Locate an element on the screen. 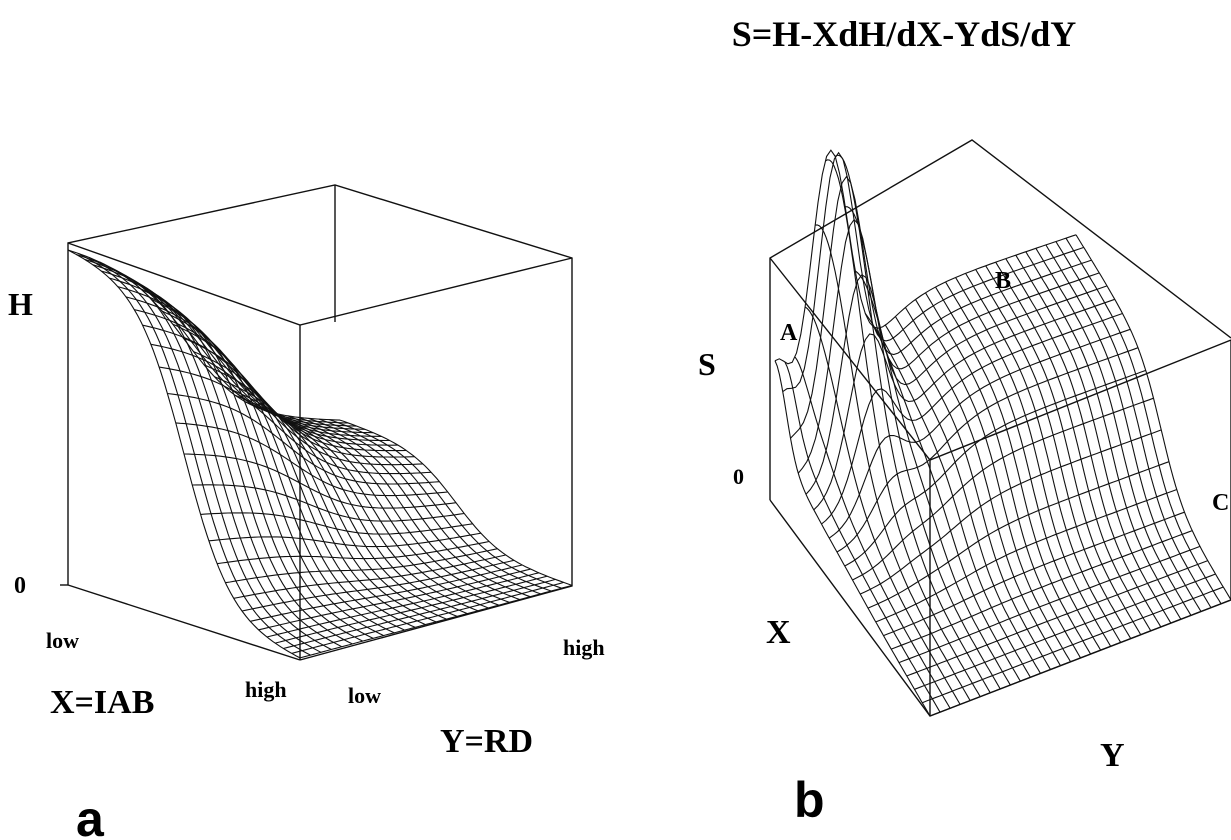 The height and width of the screenshot is (840, 1231). y-low-label-a: low is located at coordinates (364, 695).